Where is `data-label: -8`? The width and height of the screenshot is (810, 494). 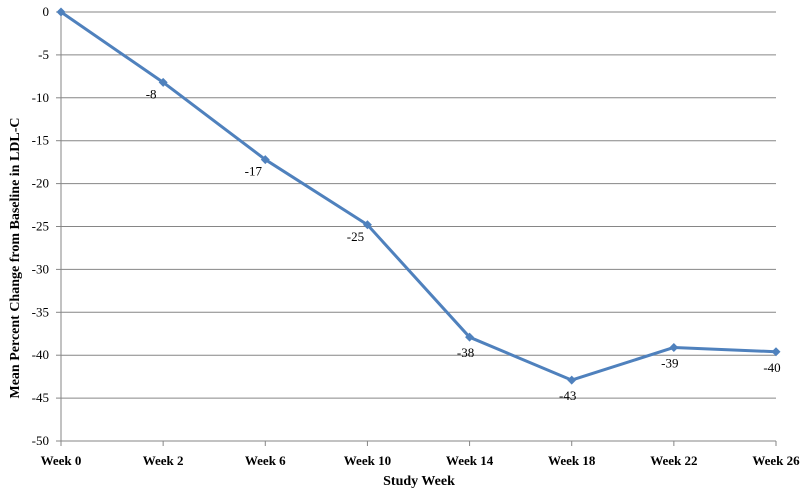 data-label: -8 is located at coordinates (151, 93).